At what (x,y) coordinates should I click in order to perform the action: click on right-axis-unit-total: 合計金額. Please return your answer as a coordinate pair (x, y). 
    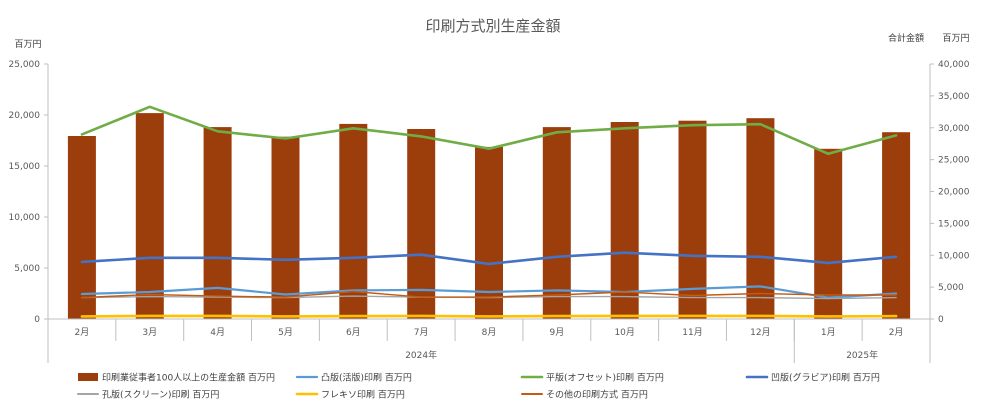
    Looking at the image, I should click on (906, 38).